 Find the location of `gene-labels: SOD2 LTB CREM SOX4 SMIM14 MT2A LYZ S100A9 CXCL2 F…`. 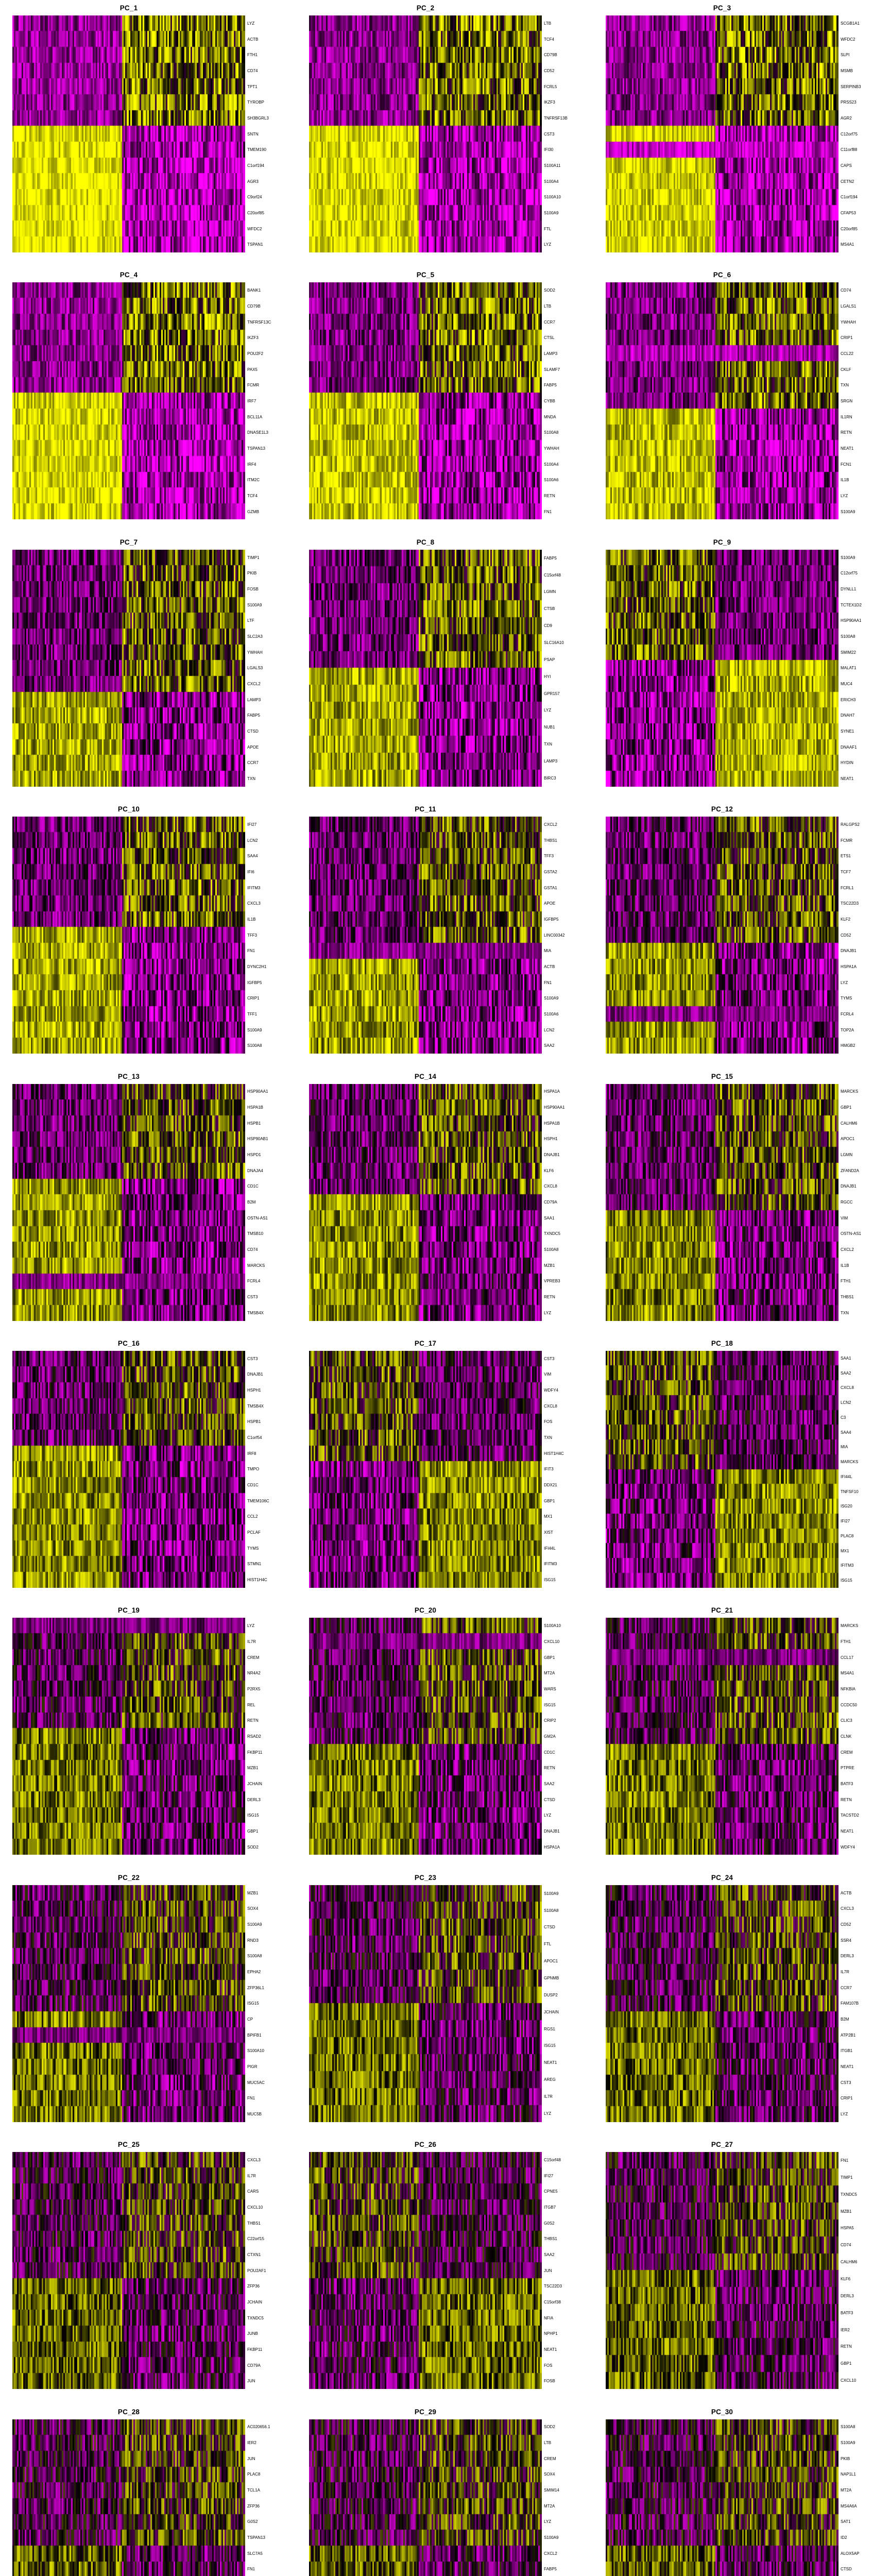

gene-labels: SOD2 LTB CREM SOX4 SMIM14 MT2A LYZ S100A9 CXCL2 F… is located at coordinates (568, 2497).